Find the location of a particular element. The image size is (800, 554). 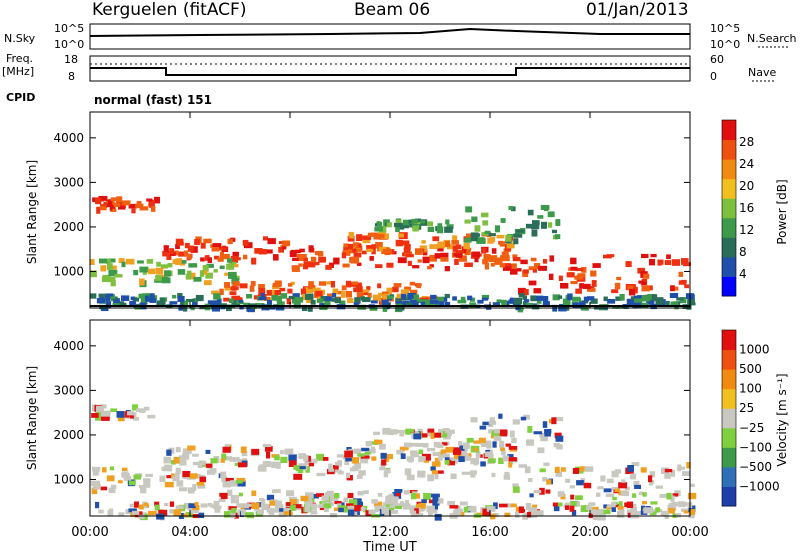

freq-trace is located at coordinates (390, 71).